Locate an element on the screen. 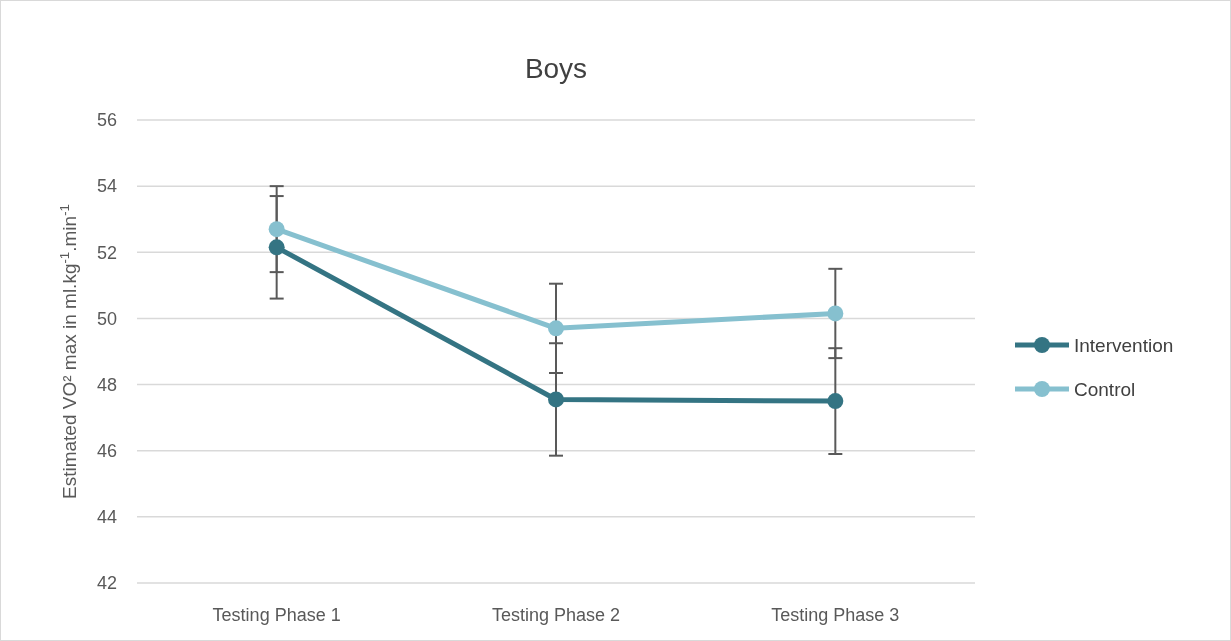 The width and height of the screenshot is (1231, 641). y-tick-label: 46 is located at coordinates (106, 451).